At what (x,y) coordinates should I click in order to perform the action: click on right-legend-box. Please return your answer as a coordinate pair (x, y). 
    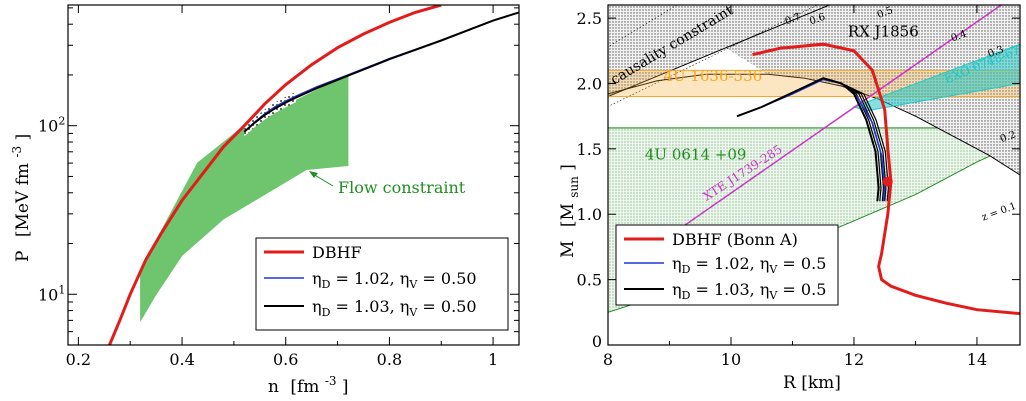
    Looking at the image, I should click on (727, 265).